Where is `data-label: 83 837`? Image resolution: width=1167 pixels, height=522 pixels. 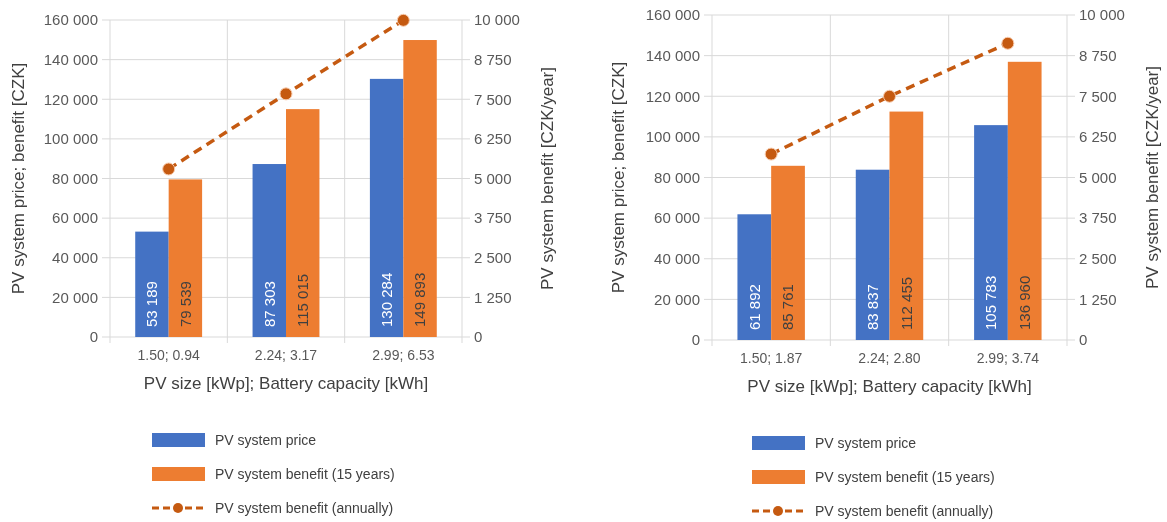 data-label: 83 837 is located at coordinates (872, 307).